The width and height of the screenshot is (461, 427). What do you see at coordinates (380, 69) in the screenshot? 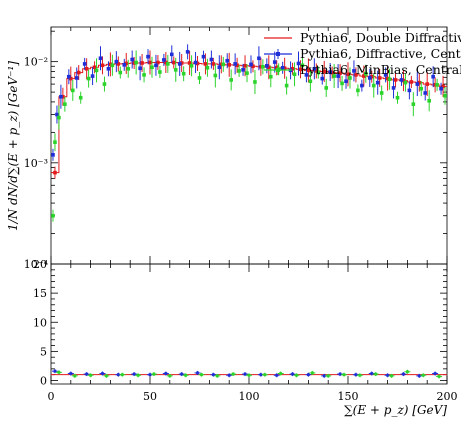
I see `legend-label: Pythia6, MinBias, Central` at bounding box center [380, 69].